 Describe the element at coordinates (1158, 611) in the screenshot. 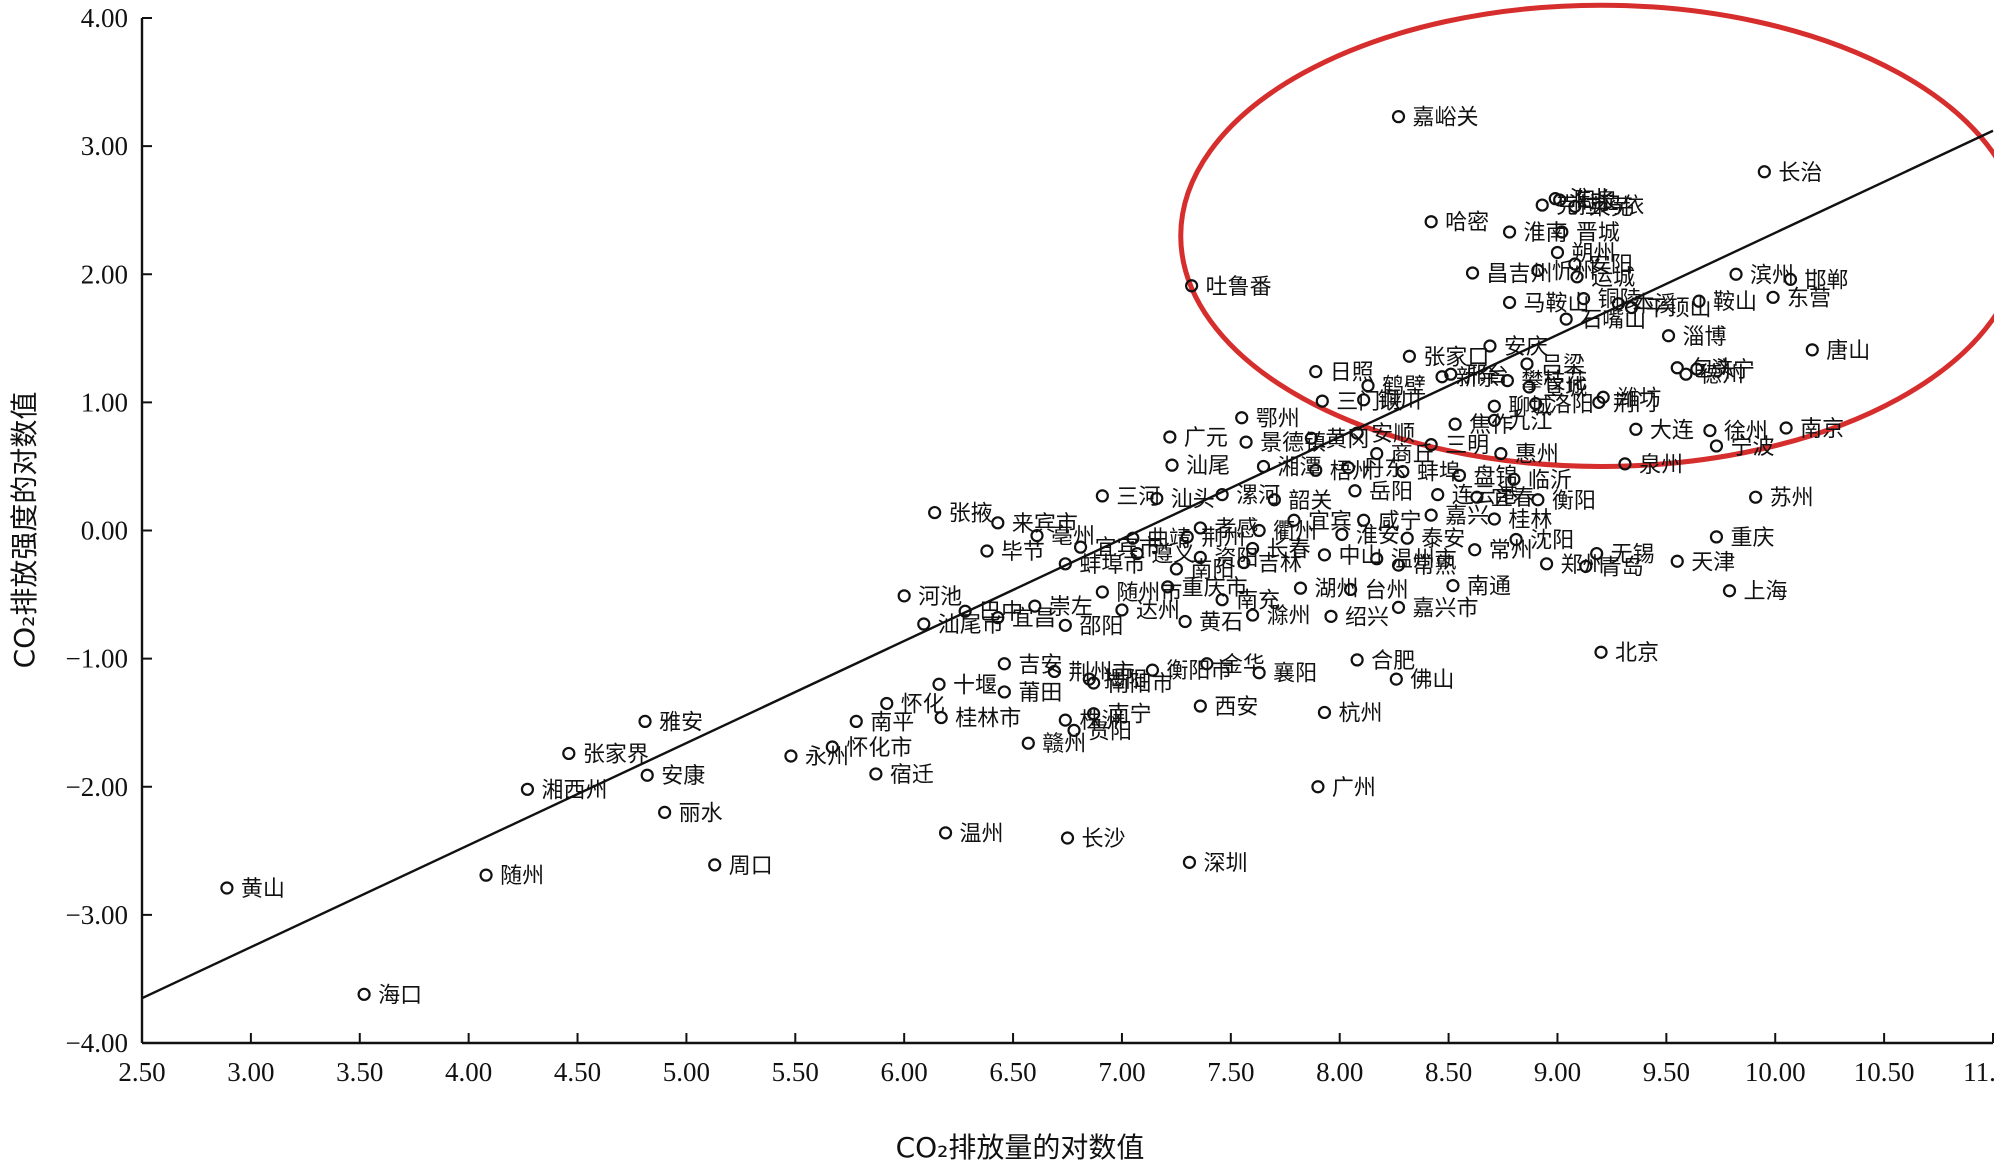

I see `point-label: 达州` at that location.